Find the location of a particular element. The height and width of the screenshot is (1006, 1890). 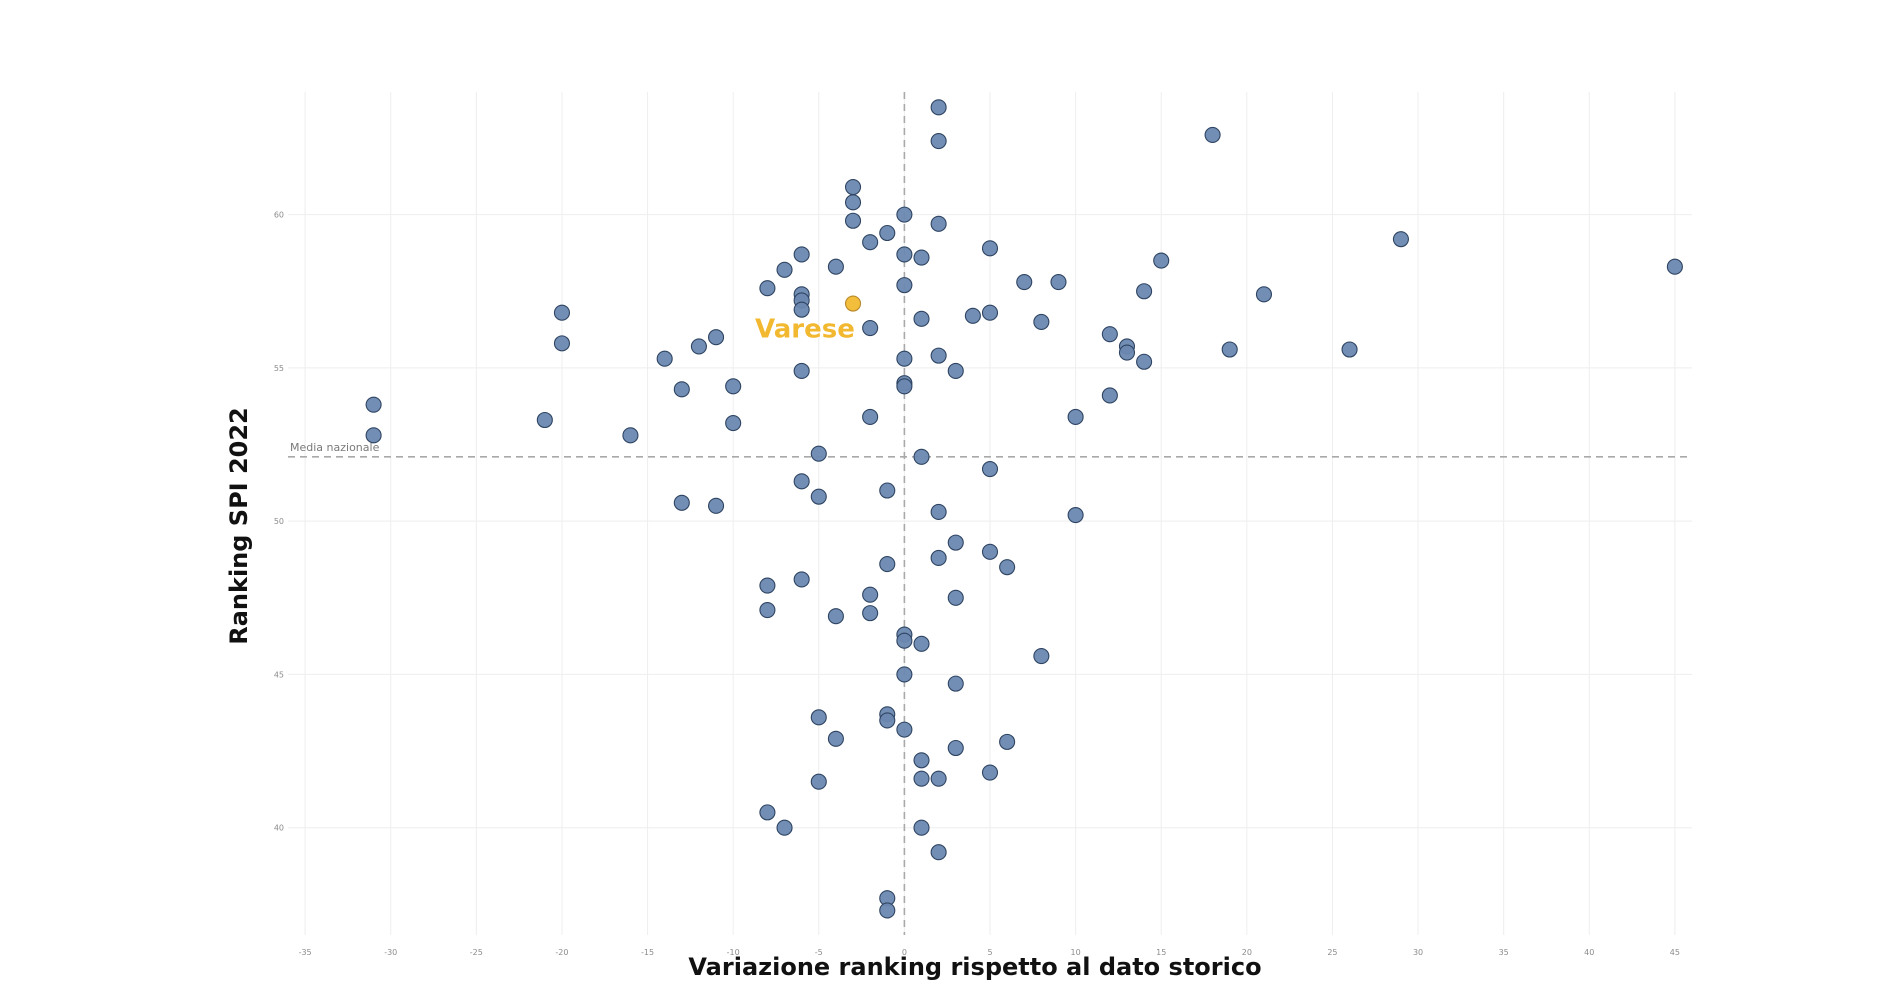

x-tick-label: -30 is located at coordinates (390, 952).